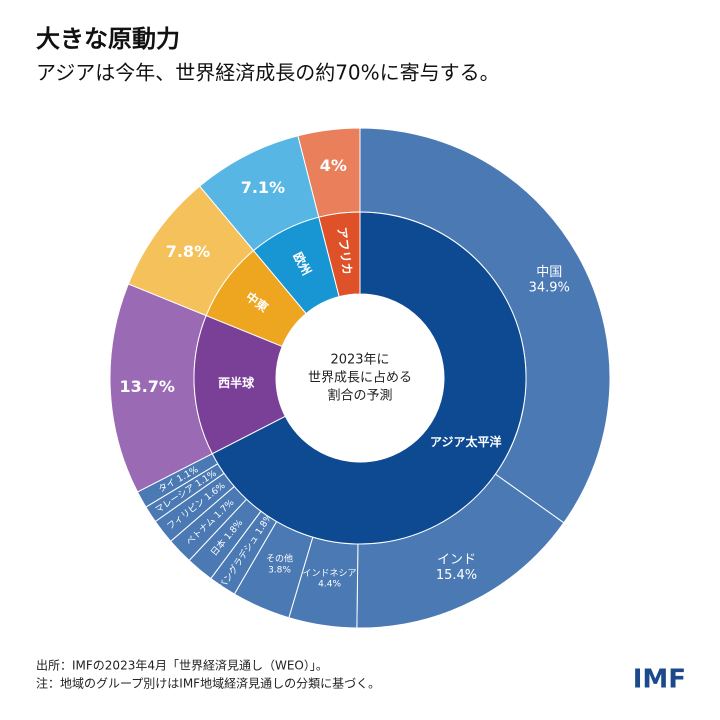 This screenshot has width=720, height=720. Describe the element at coordinates (188, 251) in the screenshot. I see `segment-value: 7.8%` at that location.